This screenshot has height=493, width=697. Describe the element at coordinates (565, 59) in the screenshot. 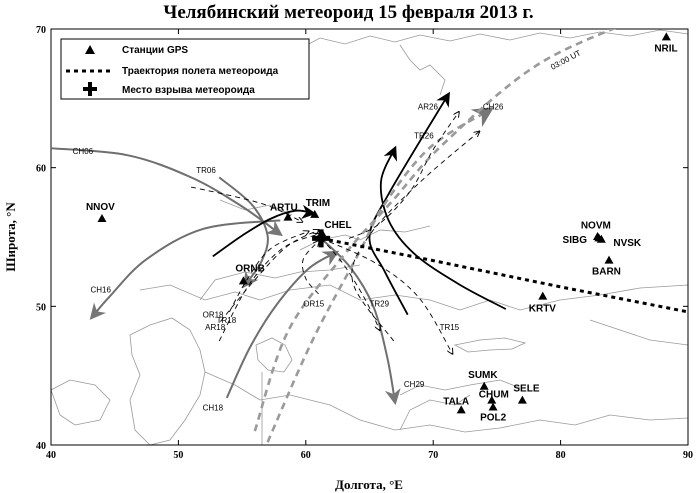

I see `time-label: 03:00 UT` at that location.